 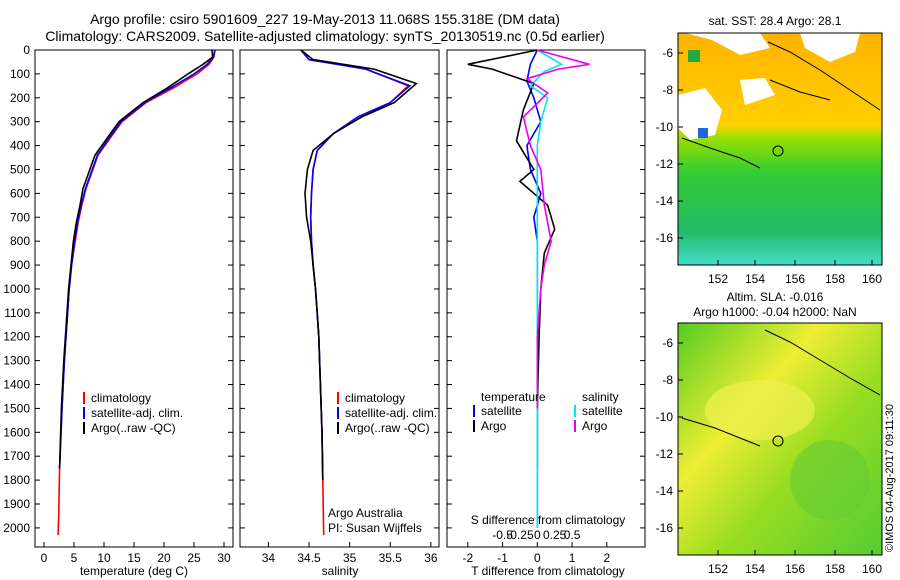 I want to click on y-tick-label: 700, so click(x=20, y=217).